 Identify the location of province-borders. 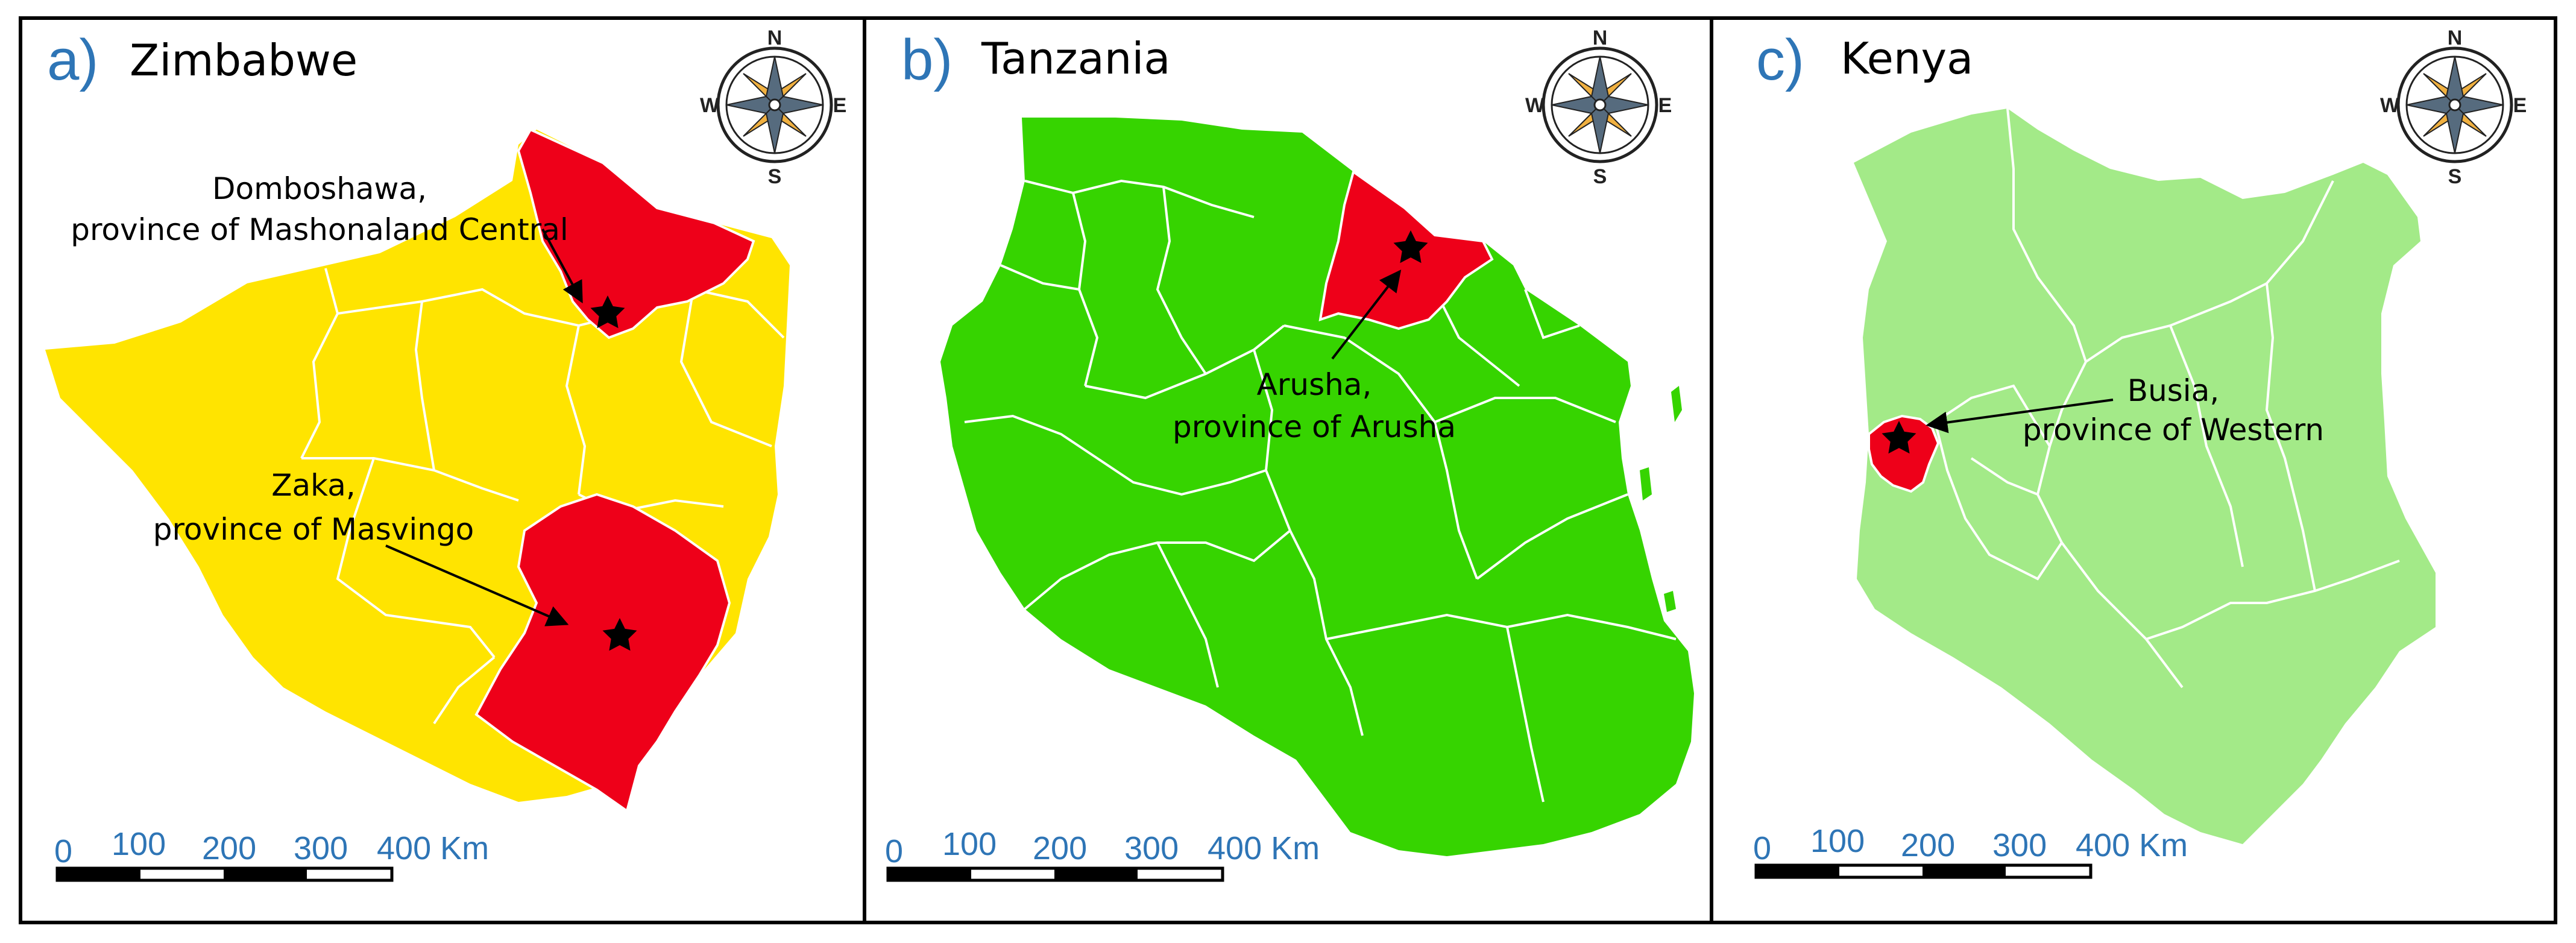
(2167, 398).